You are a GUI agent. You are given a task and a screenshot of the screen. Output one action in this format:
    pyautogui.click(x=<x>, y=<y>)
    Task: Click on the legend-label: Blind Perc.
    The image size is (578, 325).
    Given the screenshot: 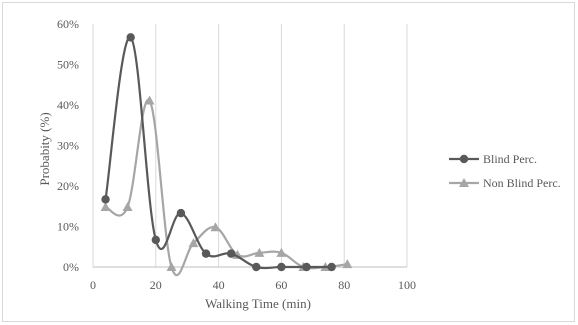 What is the action you would take?
    pyautogui.click(x=510, y=159)
    